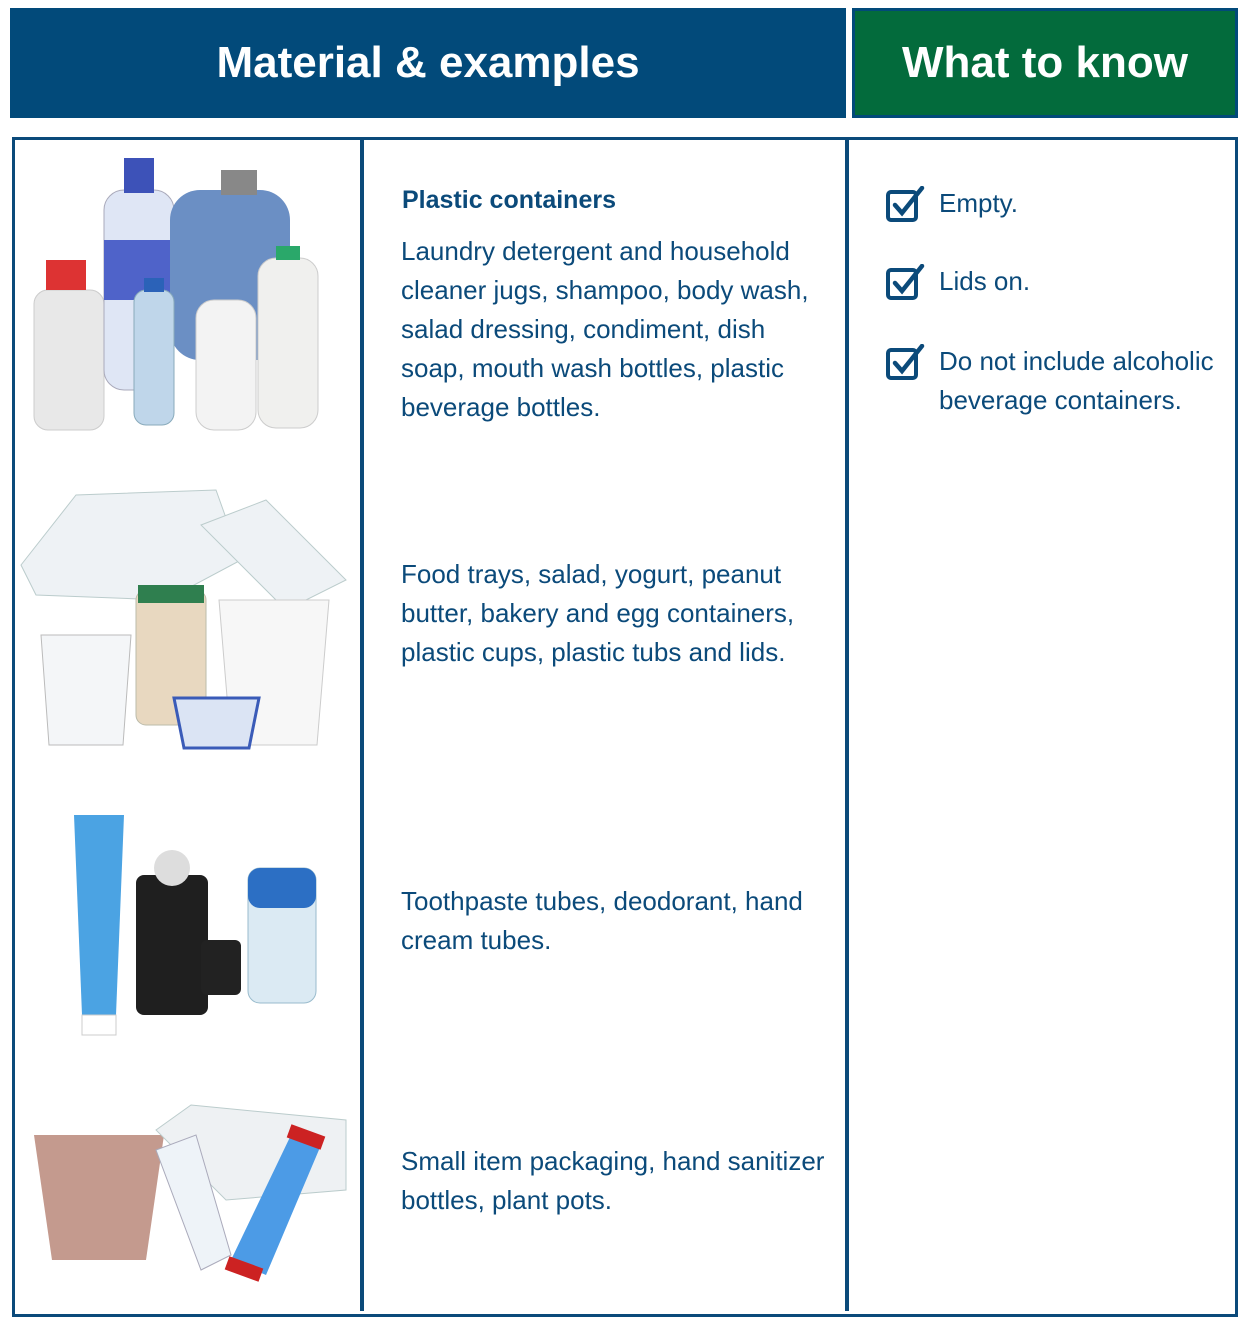 Image resolution: width=1238 pixels, height=1317 pixels. Describe the element at coordinates (190, 1193) in the screenshot. I see `pots-packaging` at that location.